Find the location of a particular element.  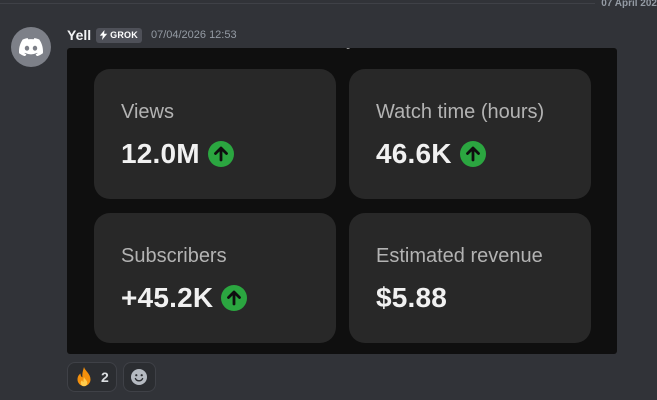

stat-value-row: +45.2K is located at coordinates (184, 298).